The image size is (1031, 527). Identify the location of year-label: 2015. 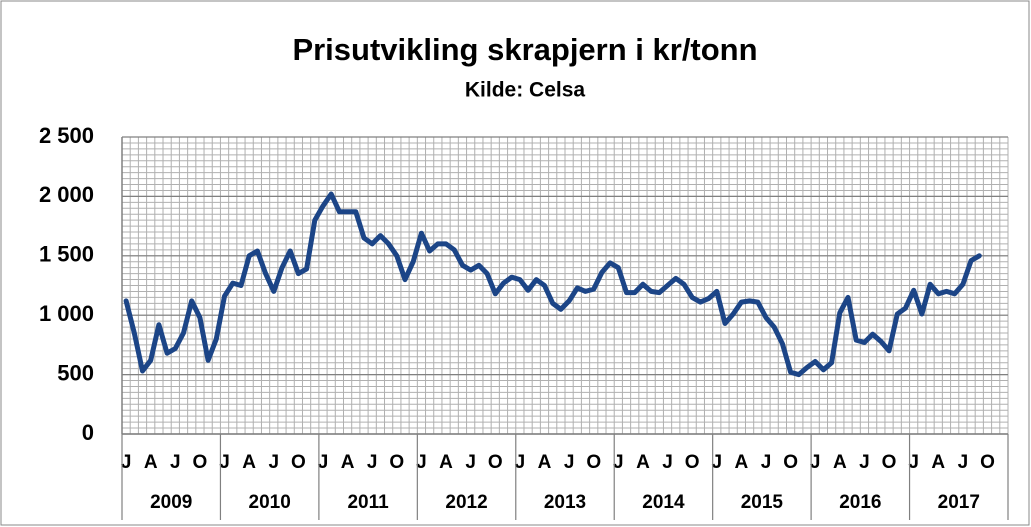
(762, 502).